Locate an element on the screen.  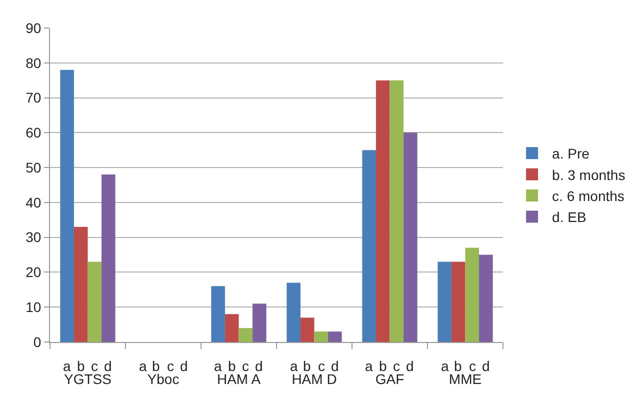
y-tick-label: 50 is located at coordinates (34, 167).